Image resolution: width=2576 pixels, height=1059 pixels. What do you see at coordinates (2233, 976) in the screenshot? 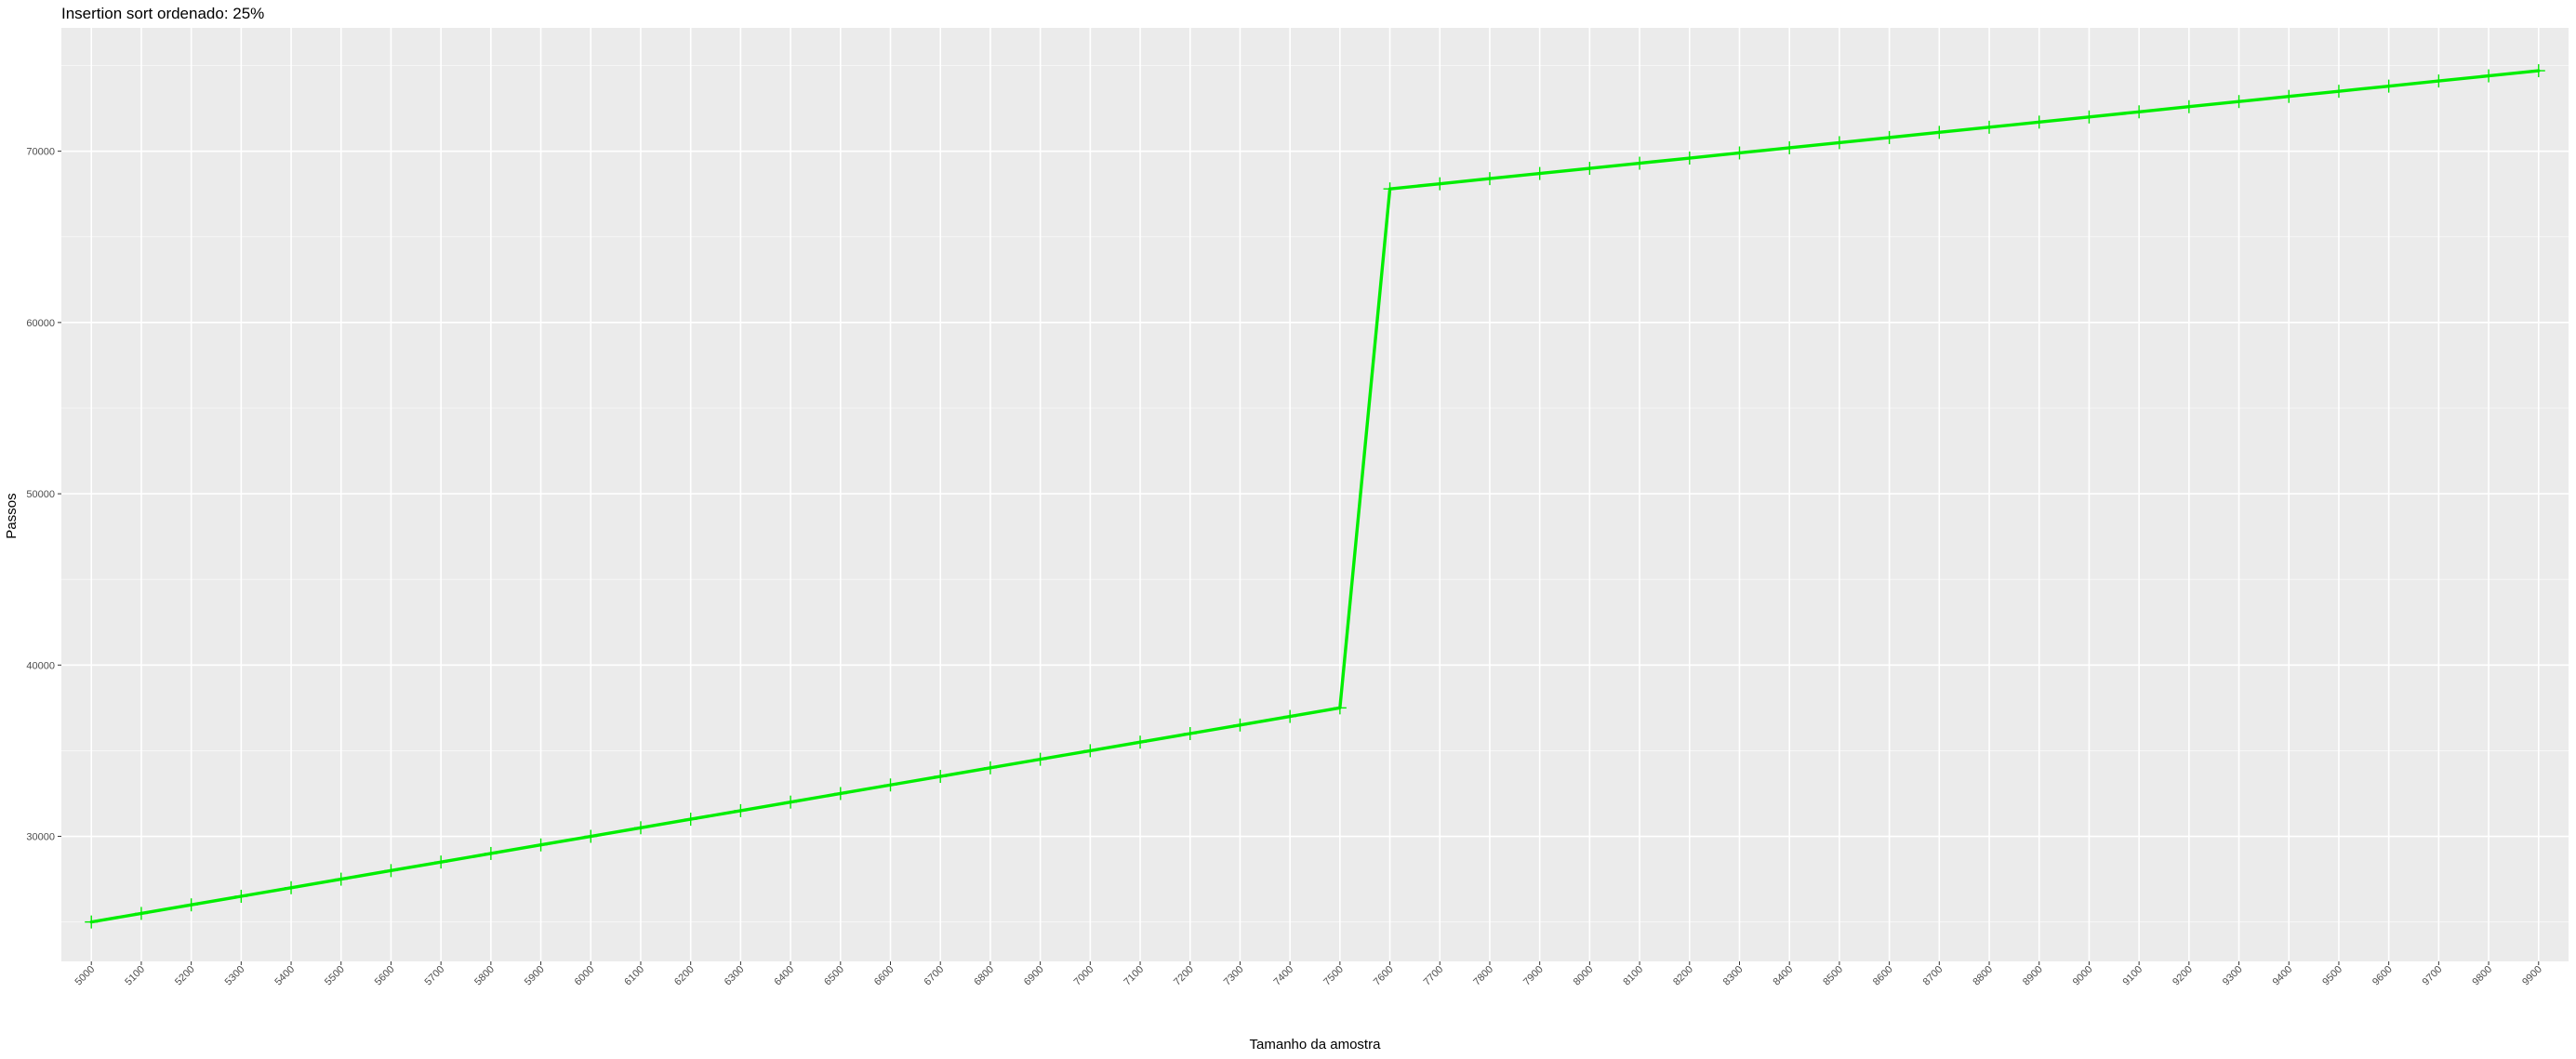
I see `x-tick-label: 9300` at bounding box center [2233, 976].